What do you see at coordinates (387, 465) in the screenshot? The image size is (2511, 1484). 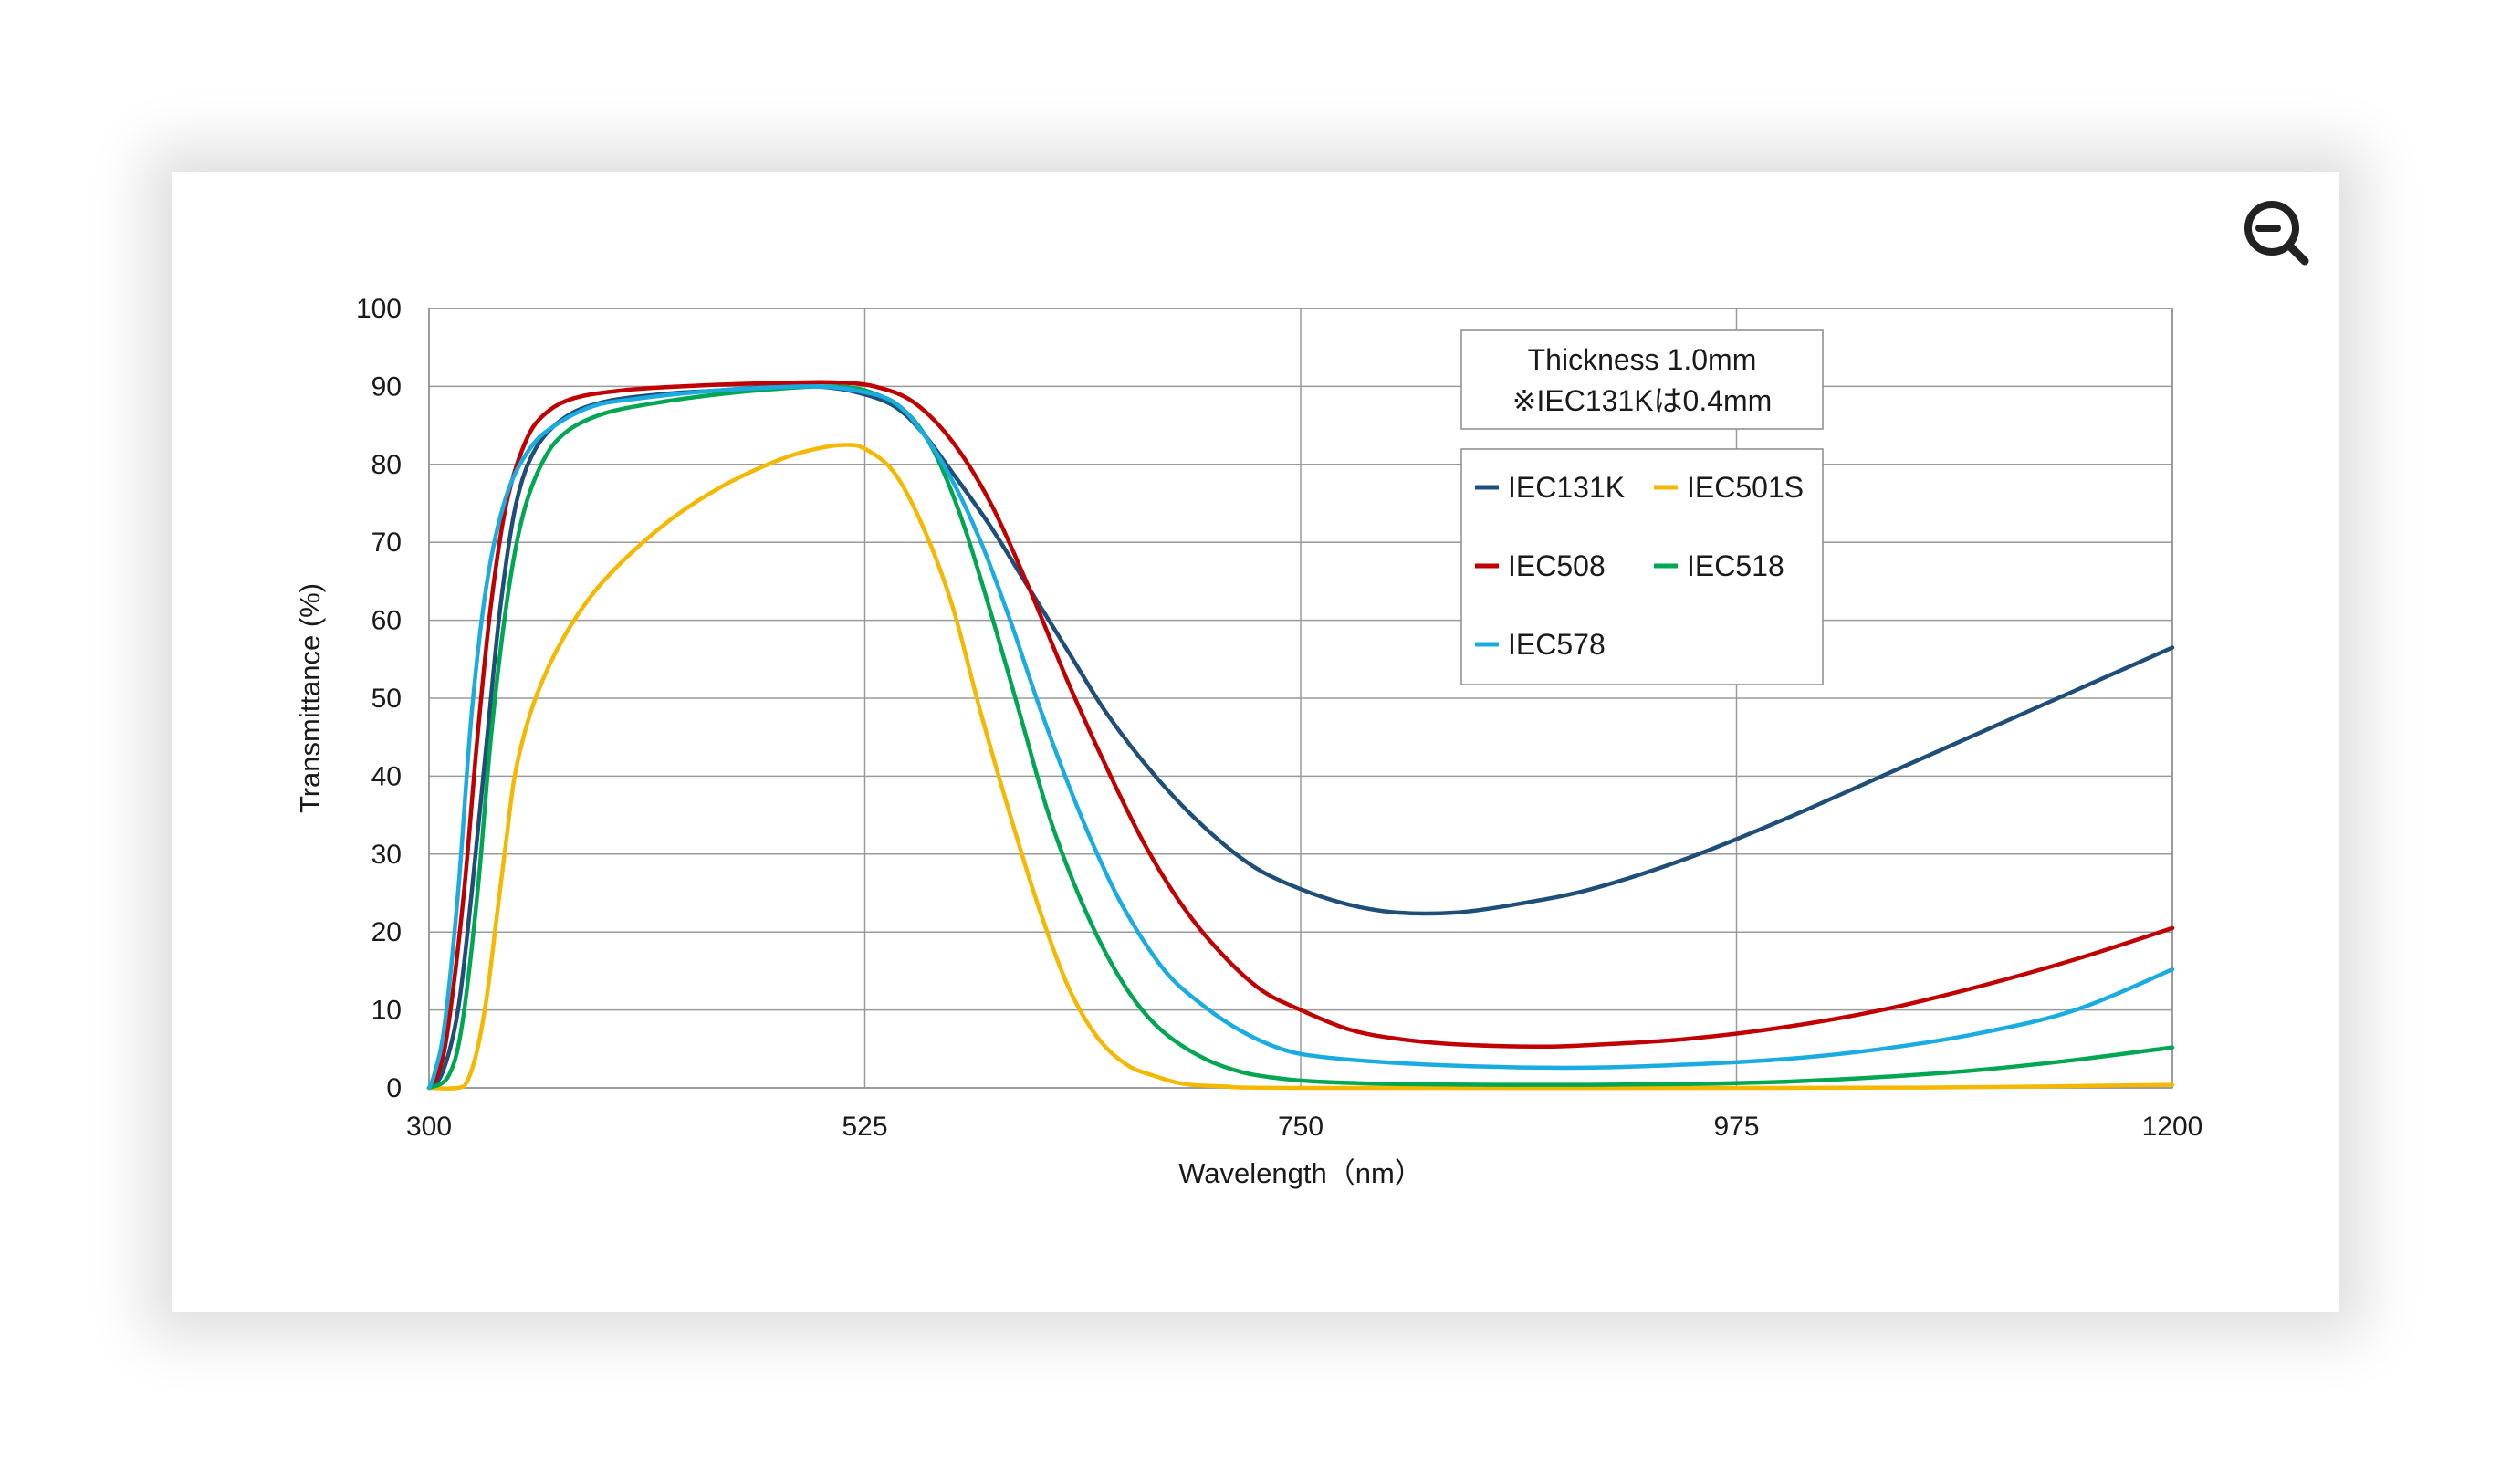 I see `y-tick-label: 80` at bounding box center [387, 465].